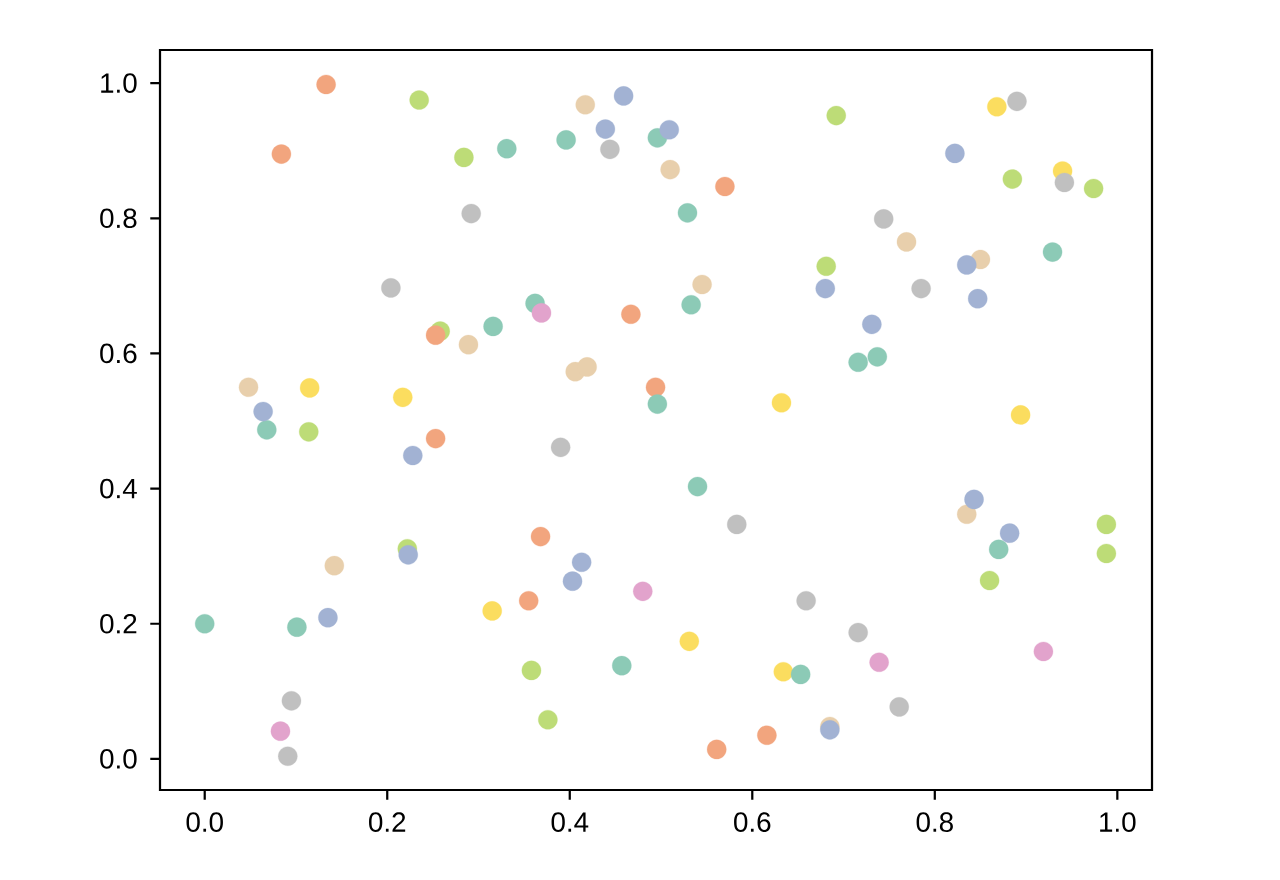  I want to click on x-tick-label: 1.0, so click(1118, 822).